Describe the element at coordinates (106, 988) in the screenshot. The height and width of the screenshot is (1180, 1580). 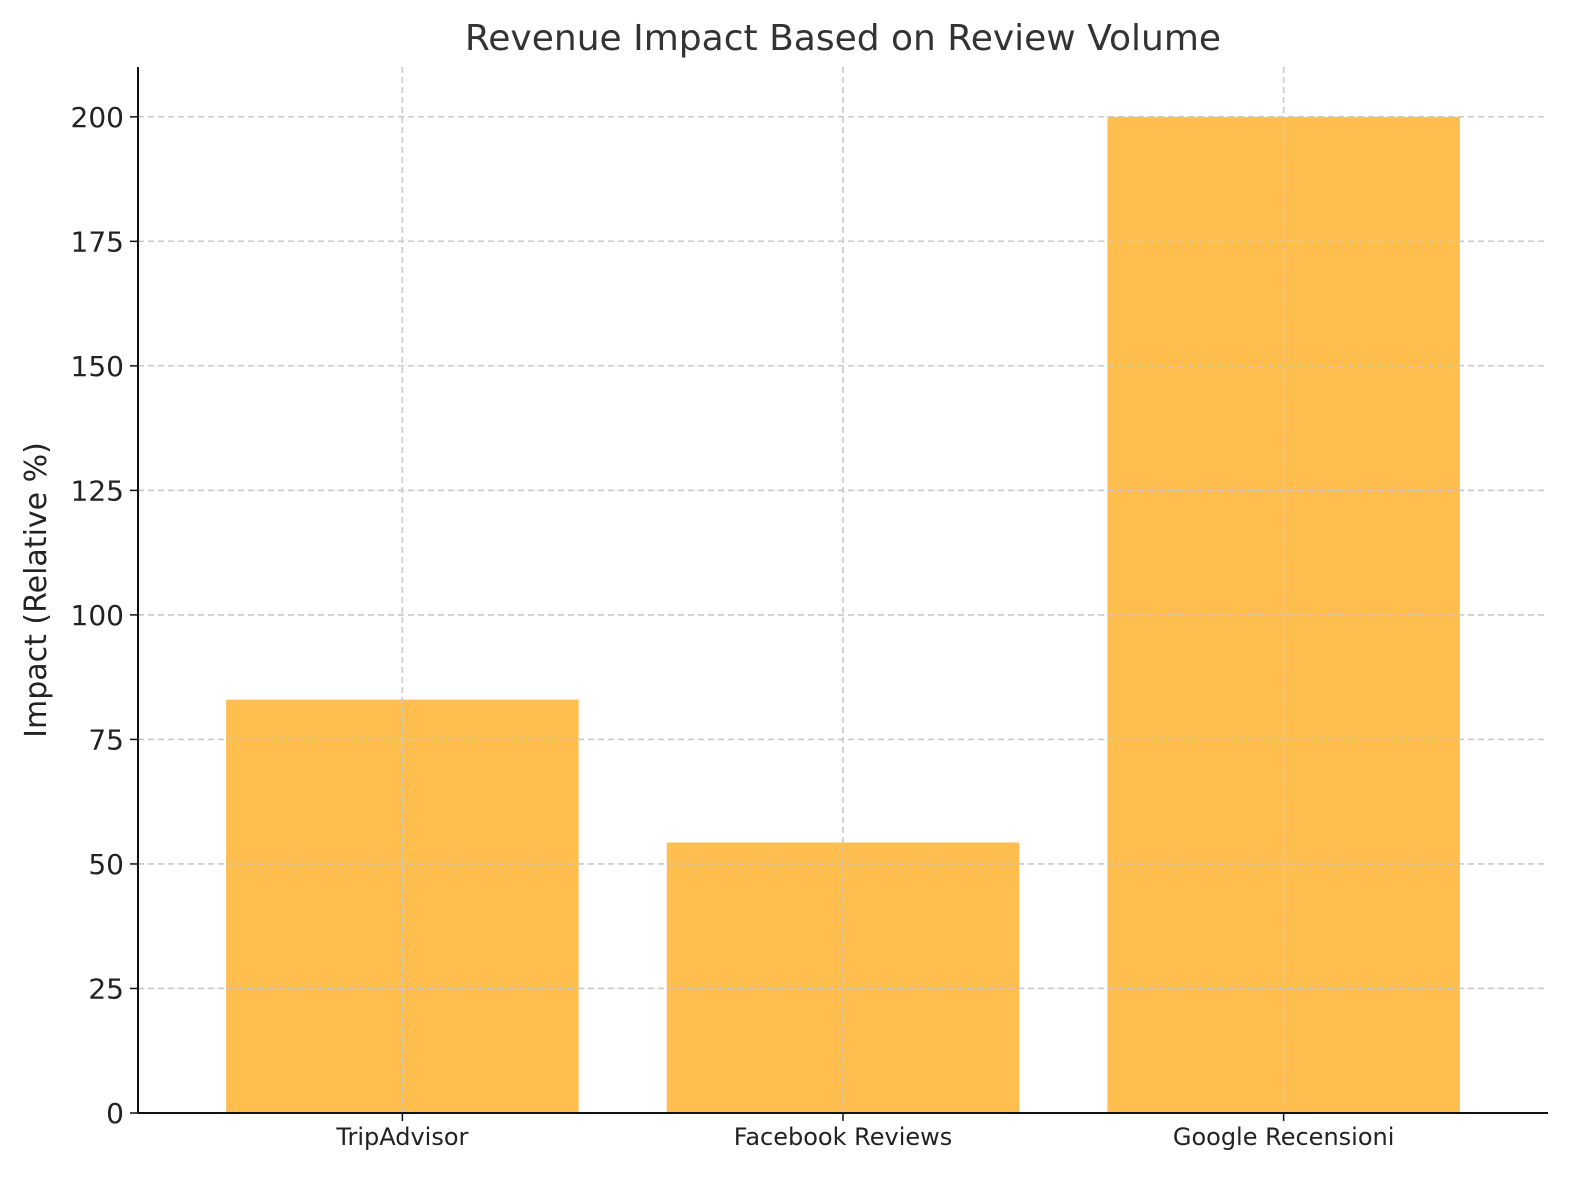
I see `y-tick-label: 25` at that location.